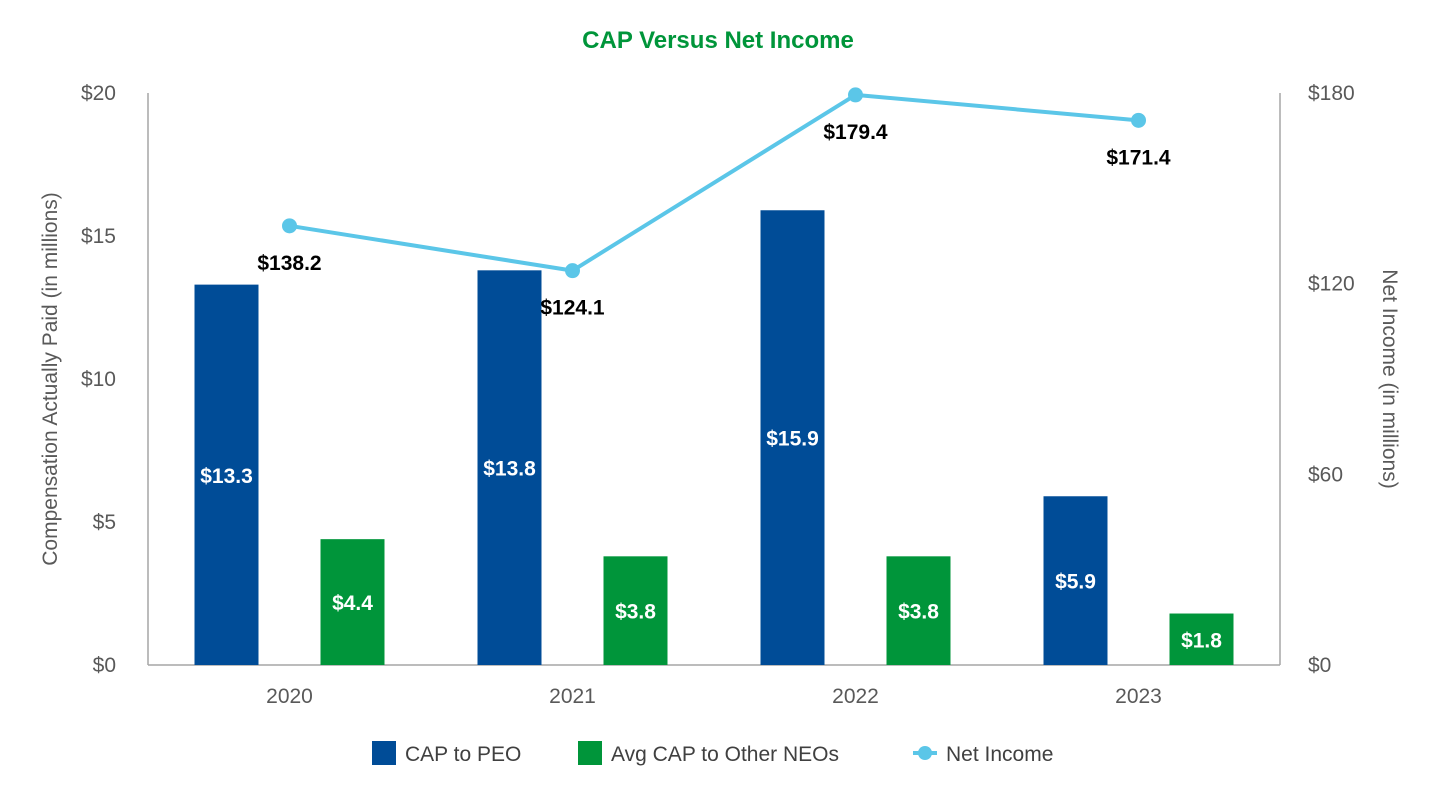 The image size is (1440, 800). I want to click on x-tick-label: 2022, so click(855, 696).